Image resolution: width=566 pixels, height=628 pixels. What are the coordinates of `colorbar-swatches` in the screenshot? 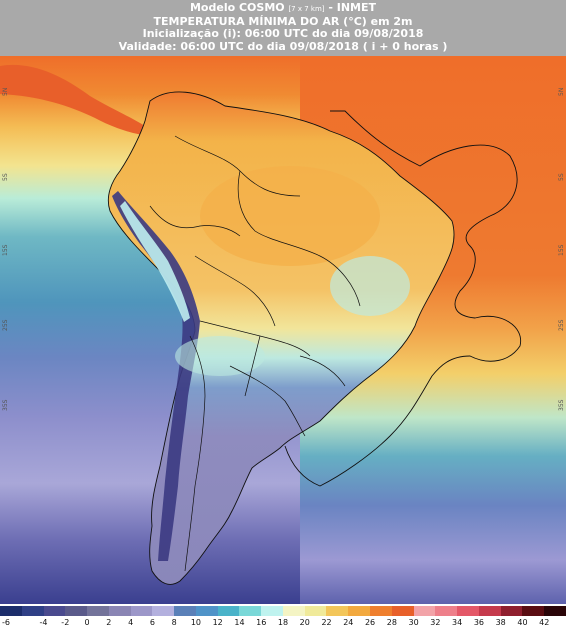 It's located at (283, 611).